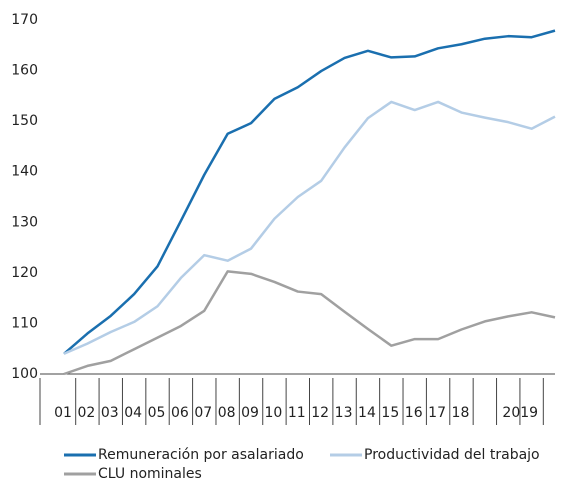 Image resolution: width=567 pixels, height=483 pixels. Describe the element at coordinates (414, 413) in the screenshot. I see `x-tick-label: 16` at that location.